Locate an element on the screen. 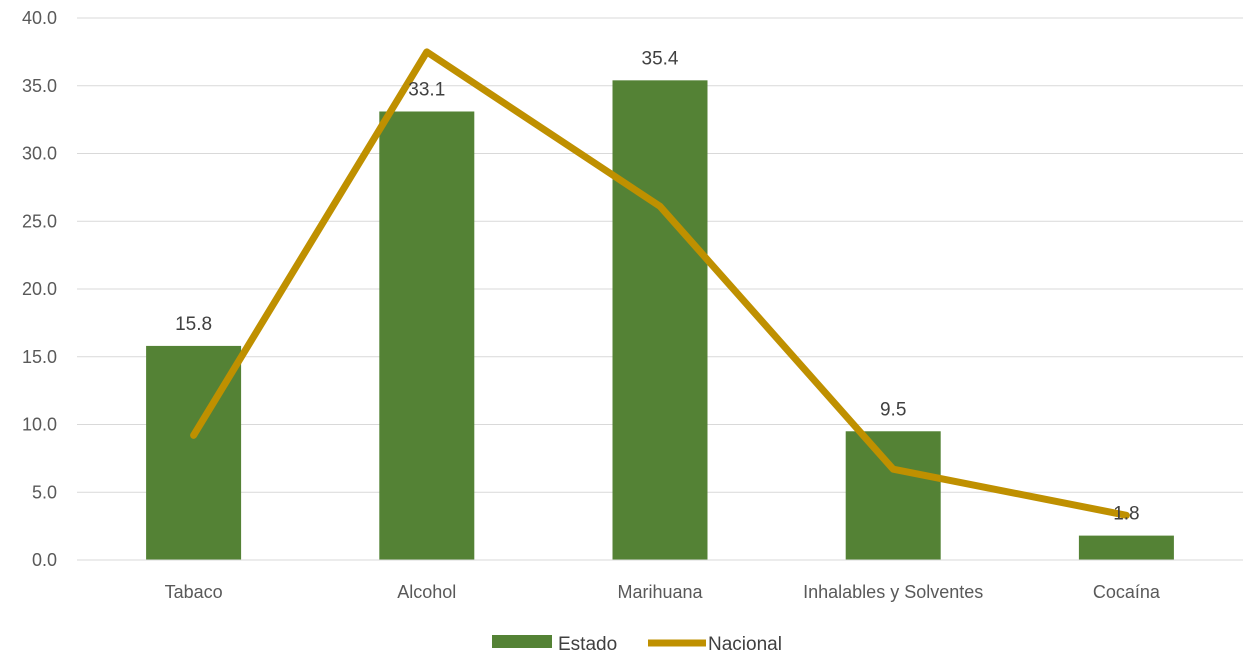  y-axis: 0.0 5.0 10.0 15.0 20.0 25.0 30.0 35.0 40.0 is located at coordinates (39, 289).